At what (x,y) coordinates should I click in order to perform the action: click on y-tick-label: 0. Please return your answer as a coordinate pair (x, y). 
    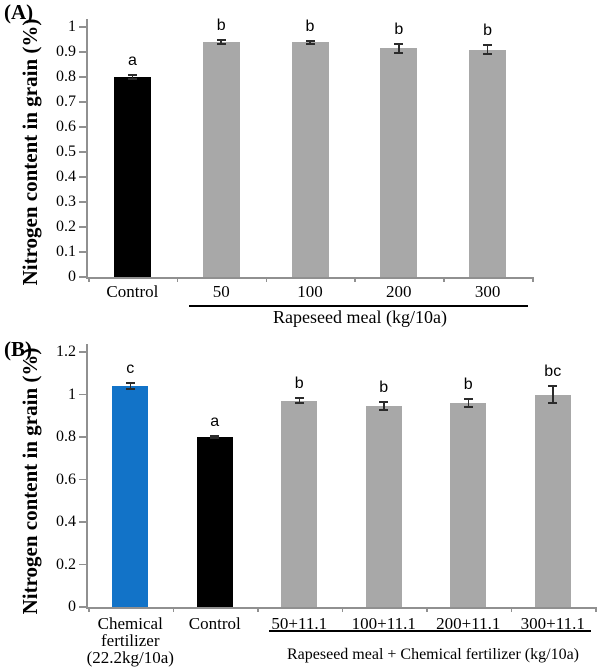
    Looking at the image, I should click on (72, 276).